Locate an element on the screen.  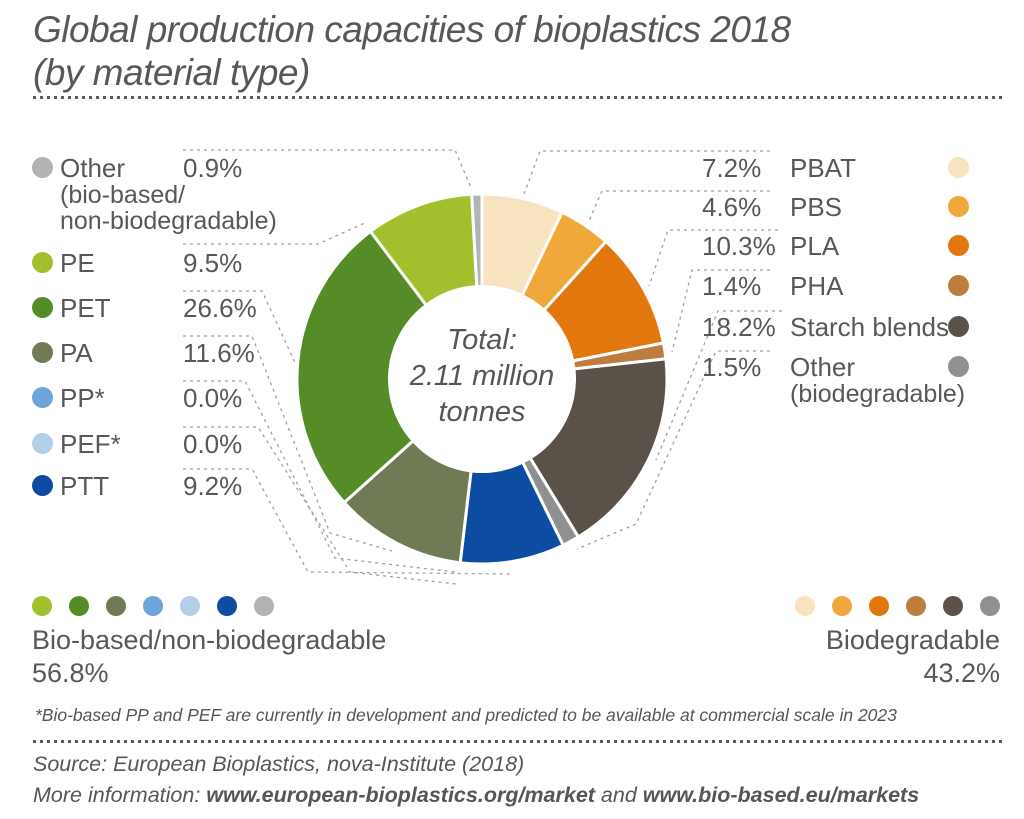
legend-label-text: PA is located at coordinates (76, 353).